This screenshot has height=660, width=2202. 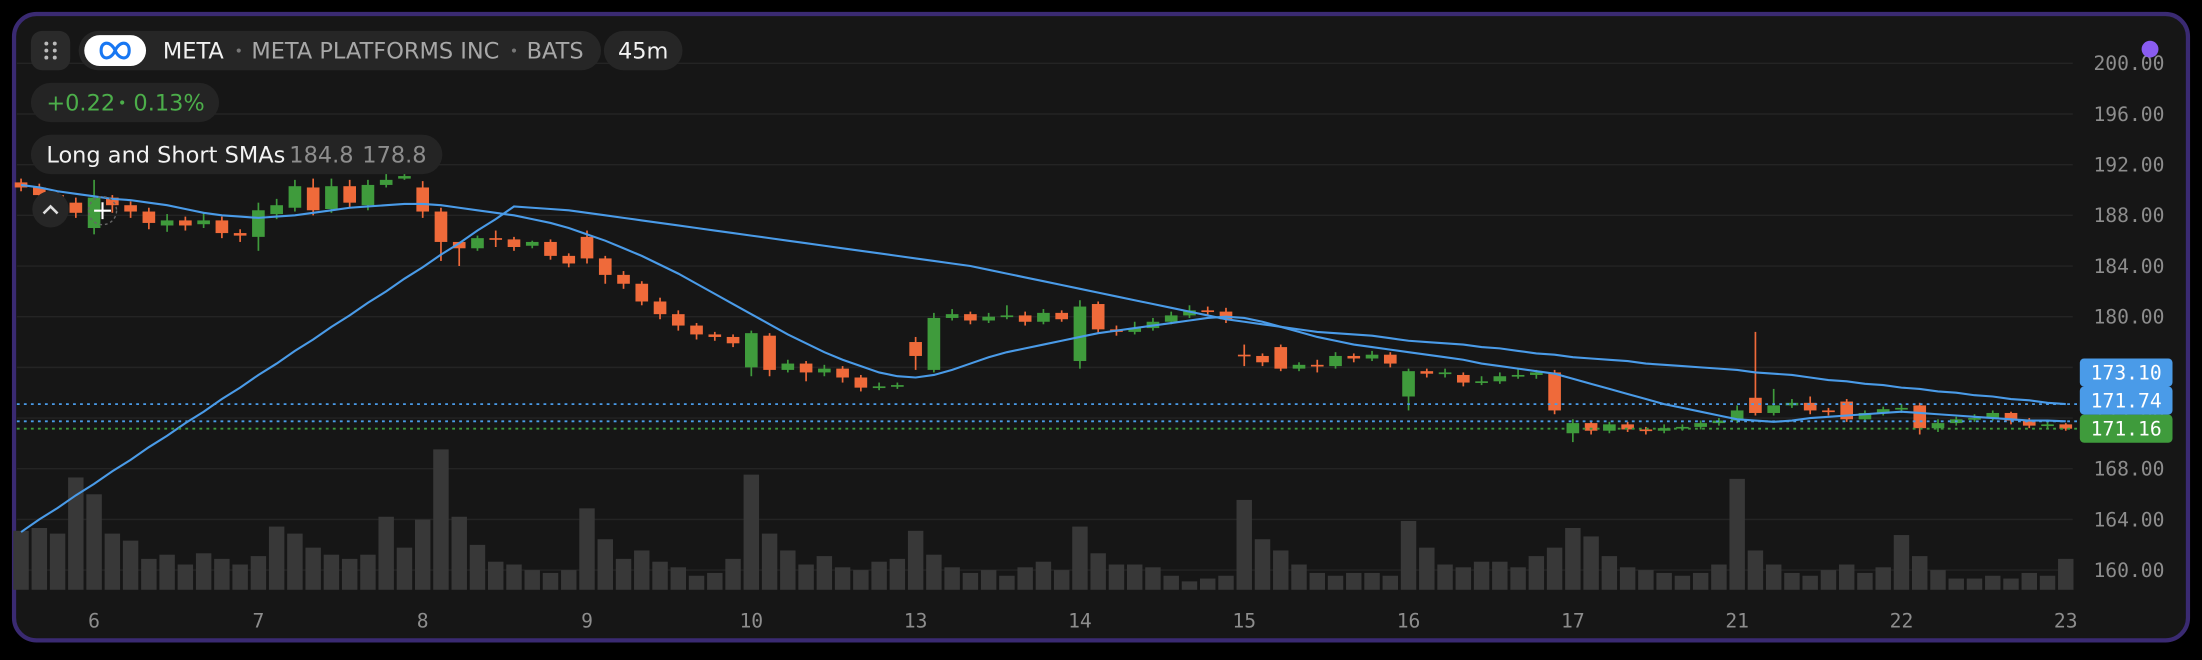 I want to click on separator-dot, so click(x=122, y=102).